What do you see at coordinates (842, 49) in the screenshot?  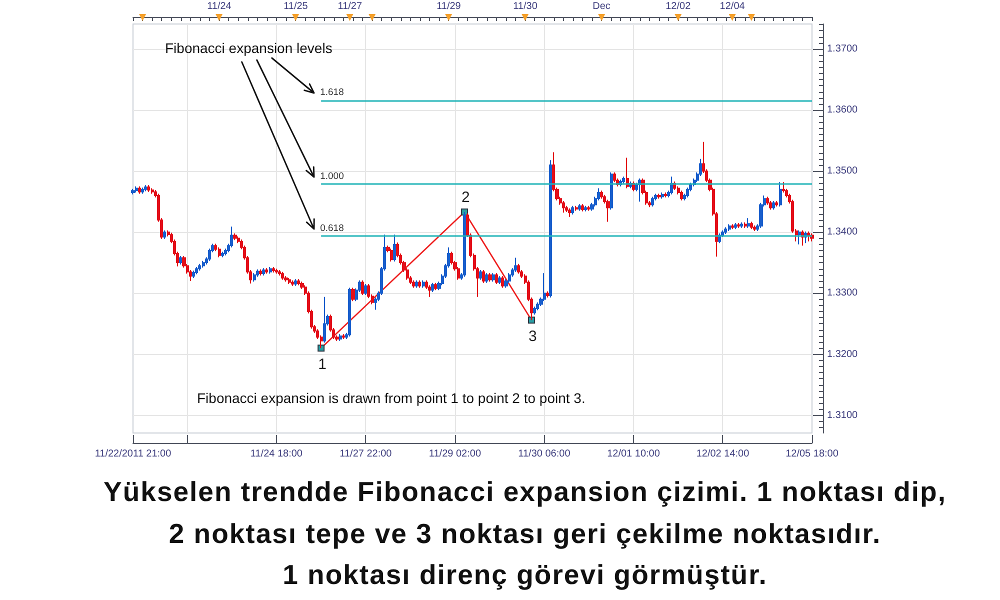 I see `y-tick-label: 1.3700` at bounding box center [842, 49].